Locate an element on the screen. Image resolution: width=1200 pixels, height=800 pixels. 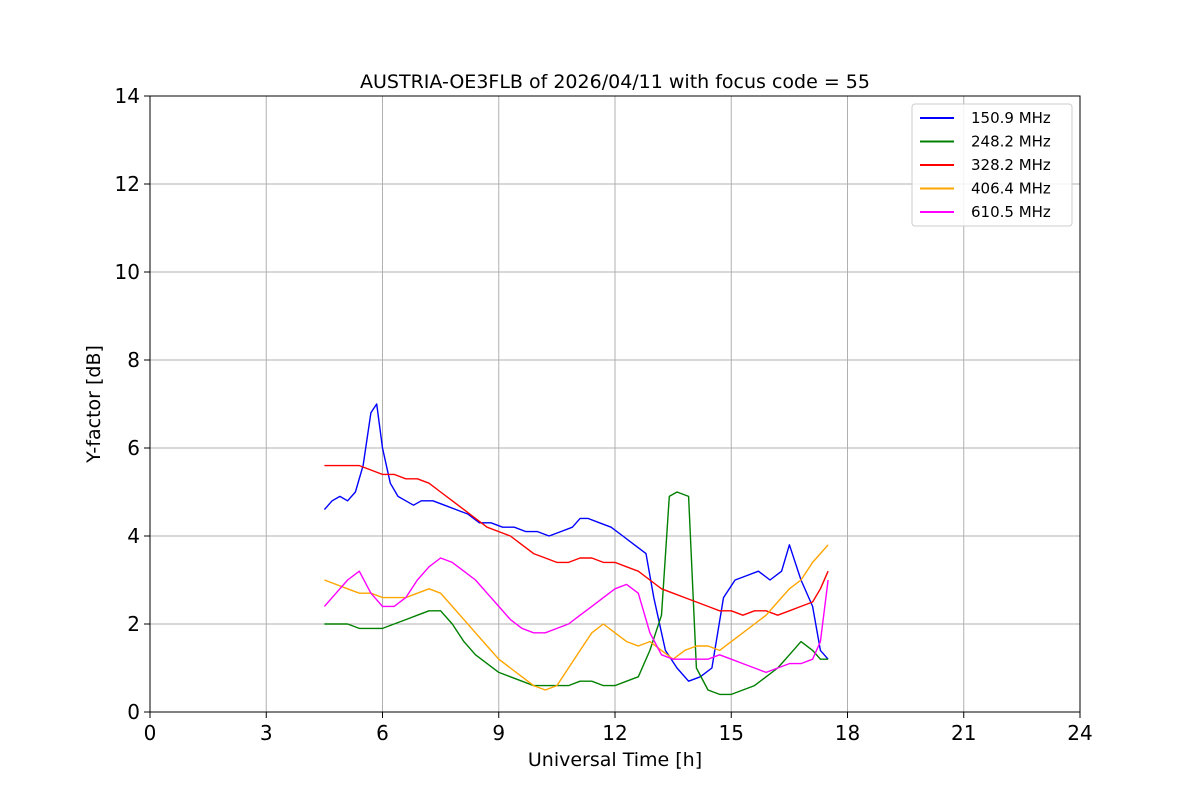
x-tick-label: 15 is located at coordinates (731, 733).